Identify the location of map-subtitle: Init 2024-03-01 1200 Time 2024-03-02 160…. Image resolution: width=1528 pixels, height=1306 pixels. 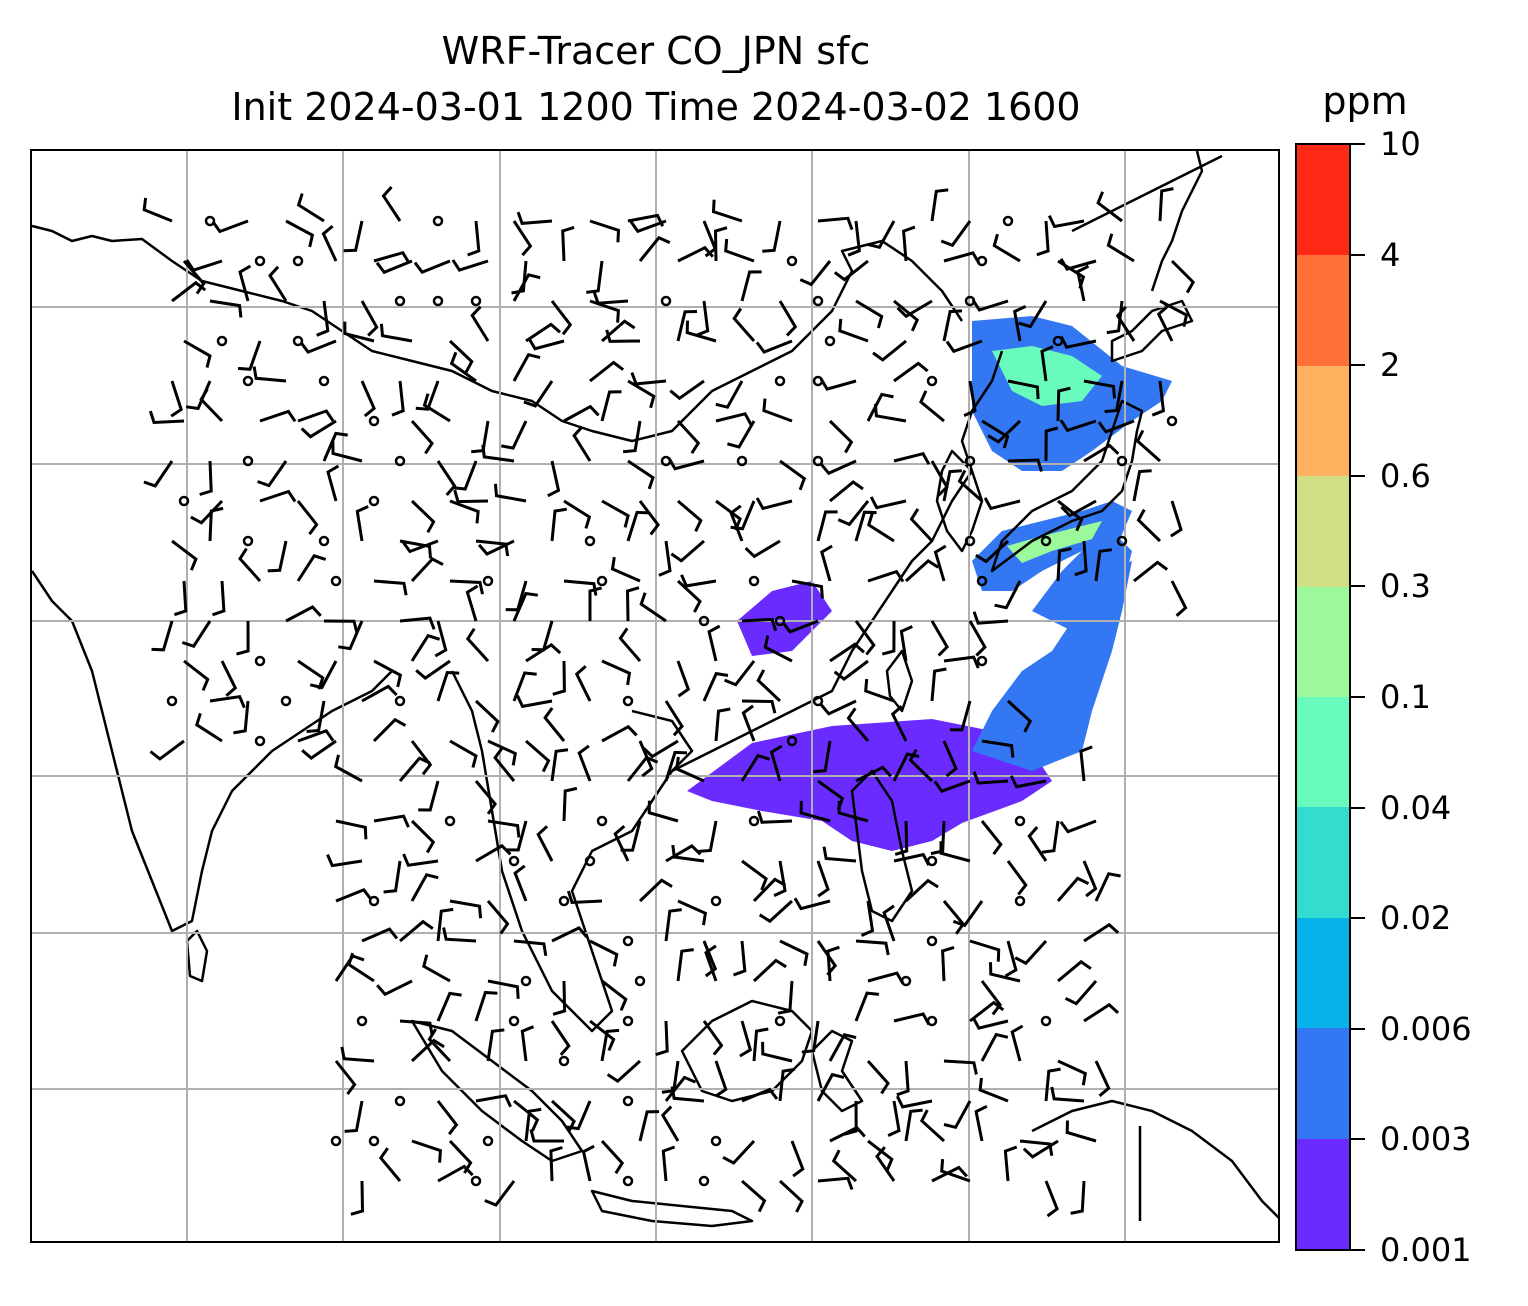
(656, 107).